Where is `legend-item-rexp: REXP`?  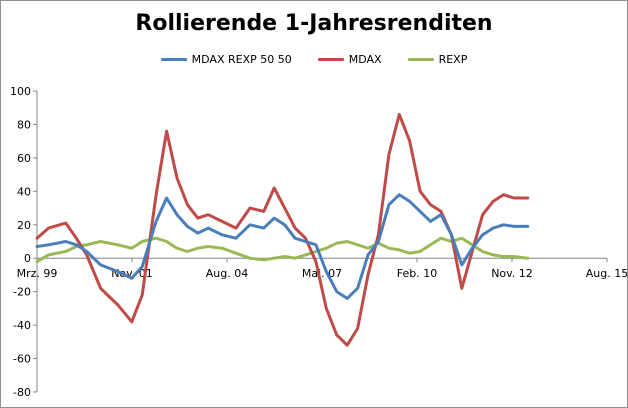 legend-item-rexp: REXP is located at coordinates (437, 59).